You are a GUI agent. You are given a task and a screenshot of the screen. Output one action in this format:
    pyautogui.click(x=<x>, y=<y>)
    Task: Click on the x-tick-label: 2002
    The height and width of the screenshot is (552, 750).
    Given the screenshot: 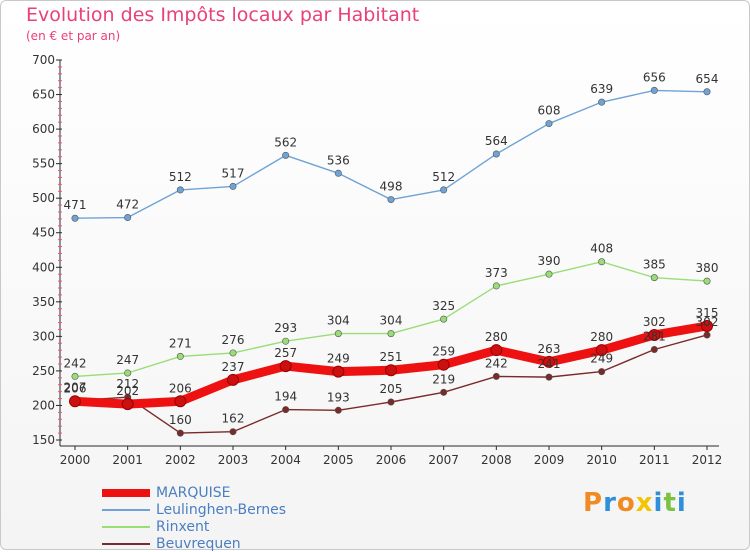 What is the action you would take?
    pyautogui.click(x=180, y=460)
    